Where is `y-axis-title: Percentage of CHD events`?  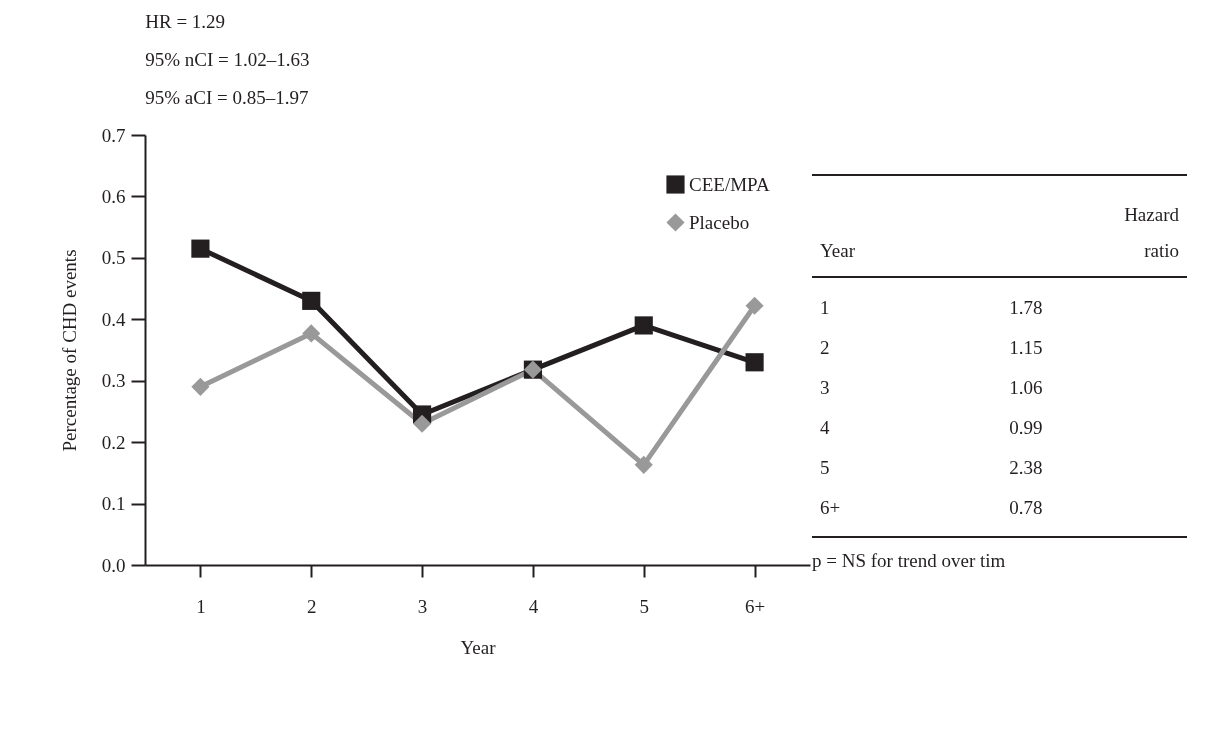
y-axis-title: Percentage of CHD events is located at coordinates (69, 350).